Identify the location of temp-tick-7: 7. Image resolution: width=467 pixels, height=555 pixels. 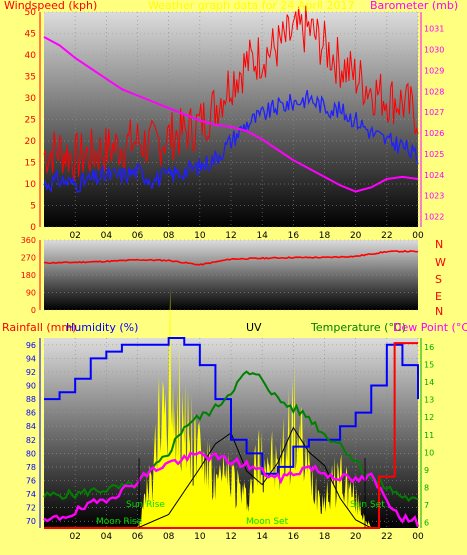
(426, 505).